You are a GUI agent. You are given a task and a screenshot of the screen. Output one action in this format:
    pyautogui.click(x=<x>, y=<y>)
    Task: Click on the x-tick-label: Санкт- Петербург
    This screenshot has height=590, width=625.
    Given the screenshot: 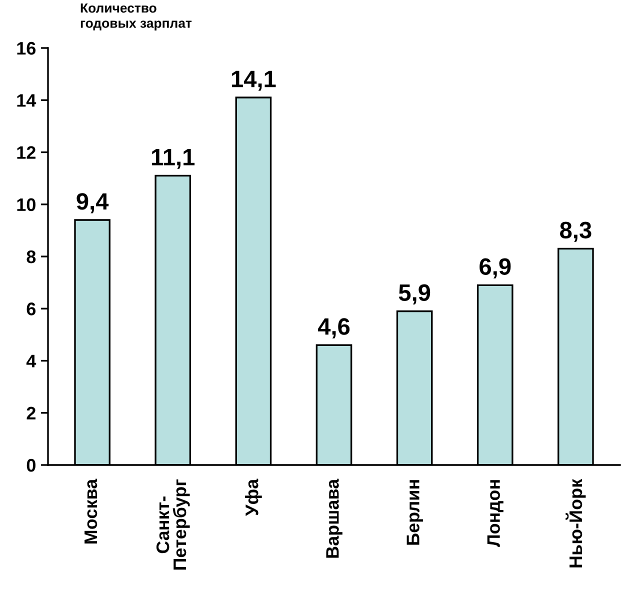 What is the action you would take?
    pyautogui.click(x=173, y=524)
    